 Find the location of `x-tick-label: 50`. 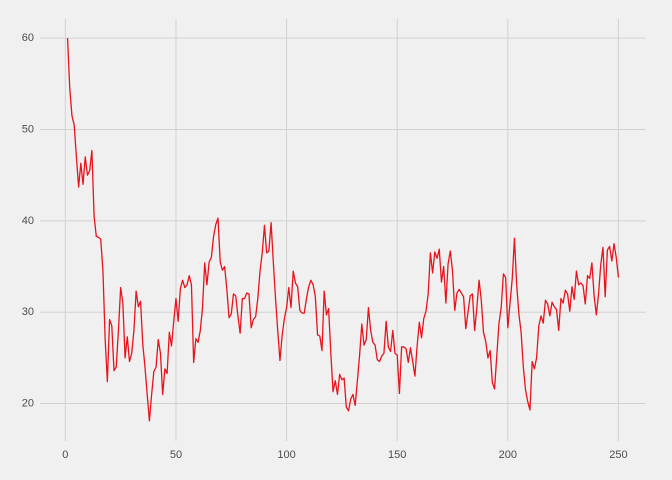

x-tick-label: 50 is located at coordinates (176, 455).